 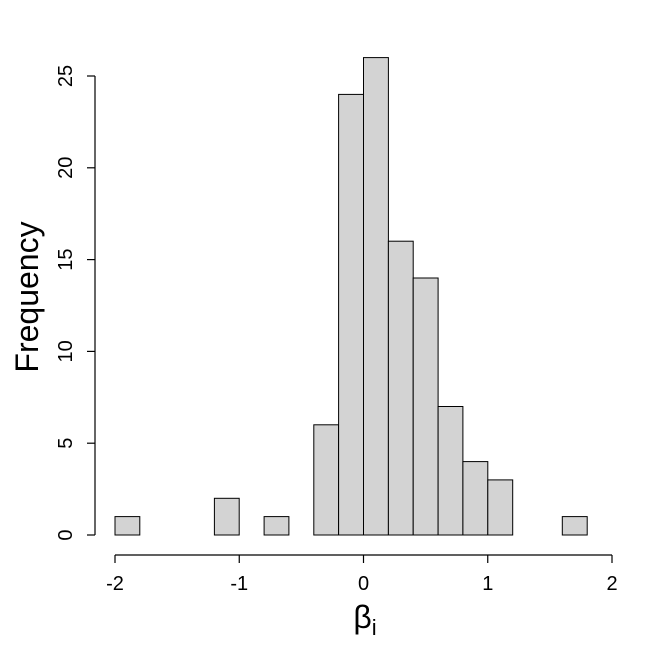 What do you see at coordinates (66, 259) in the screenshot?
I see `y-tick-label: 15` at bounding box center [66, 259].